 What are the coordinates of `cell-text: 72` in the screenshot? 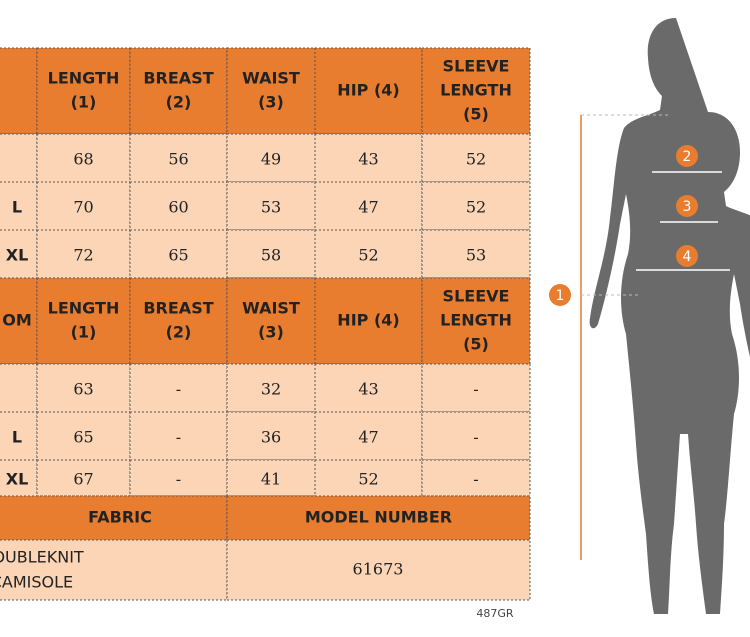 It's located at (83, 255).